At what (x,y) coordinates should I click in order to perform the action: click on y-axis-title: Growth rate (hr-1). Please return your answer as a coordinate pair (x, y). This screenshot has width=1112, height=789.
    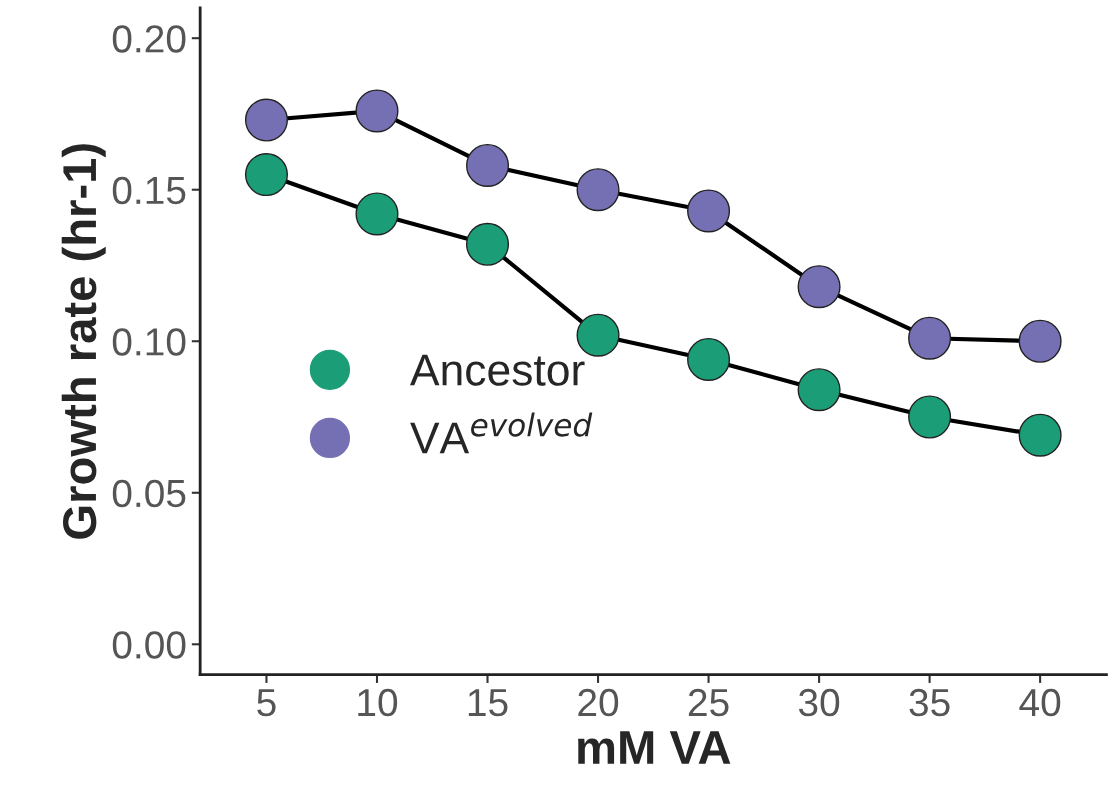
    Looking at the image, I should click on (83, 341).